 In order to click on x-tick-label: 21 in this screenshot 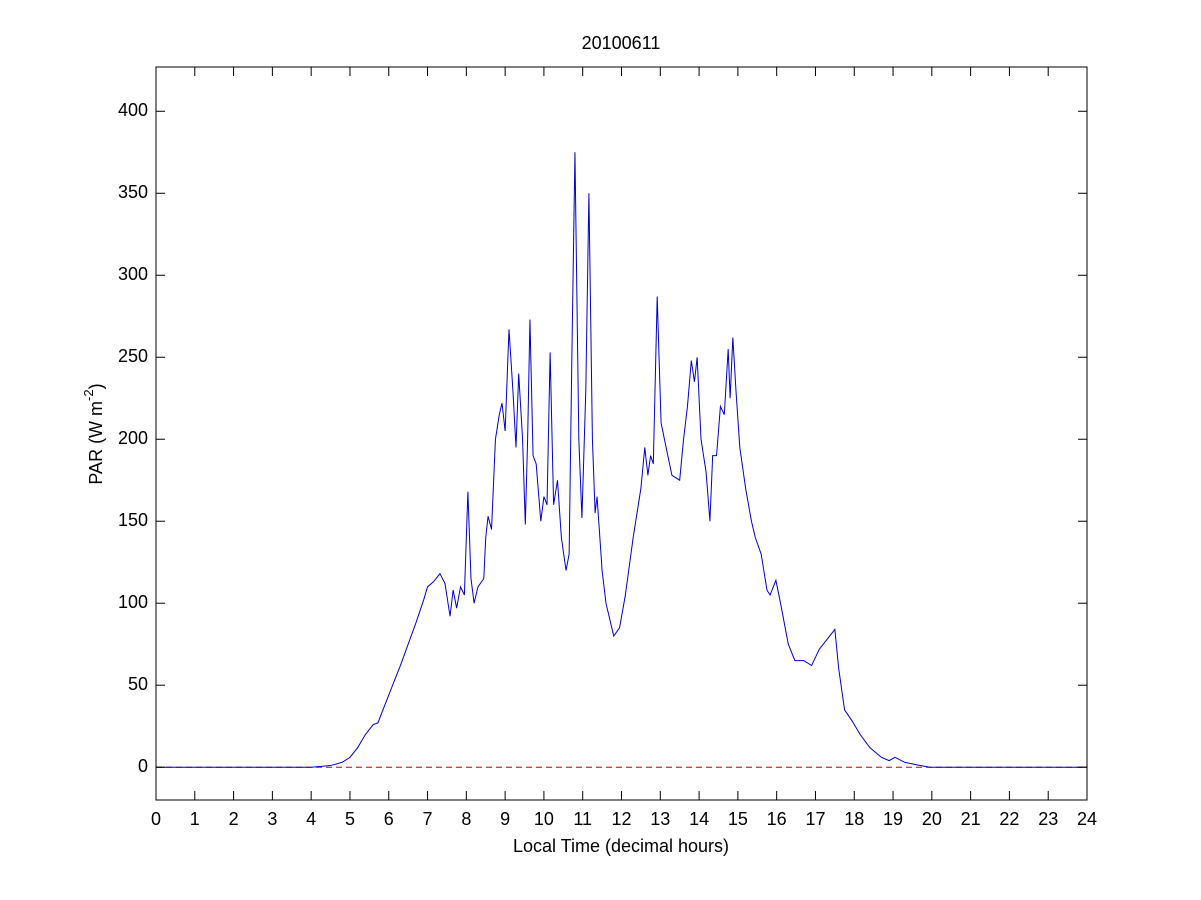, I will do `click(971, 819)`.